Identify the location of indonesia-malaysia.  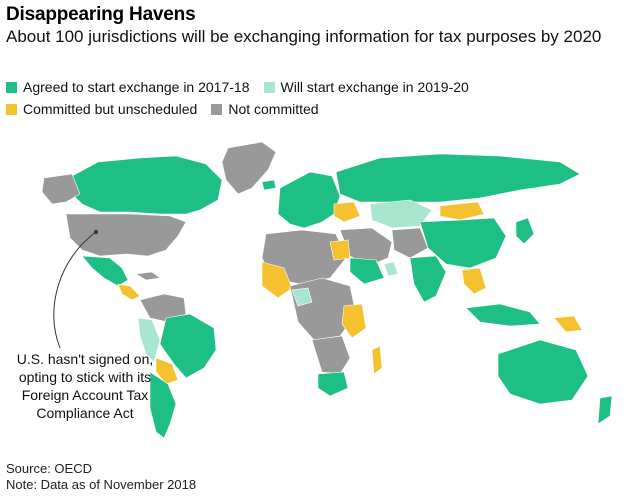
(503, 315).